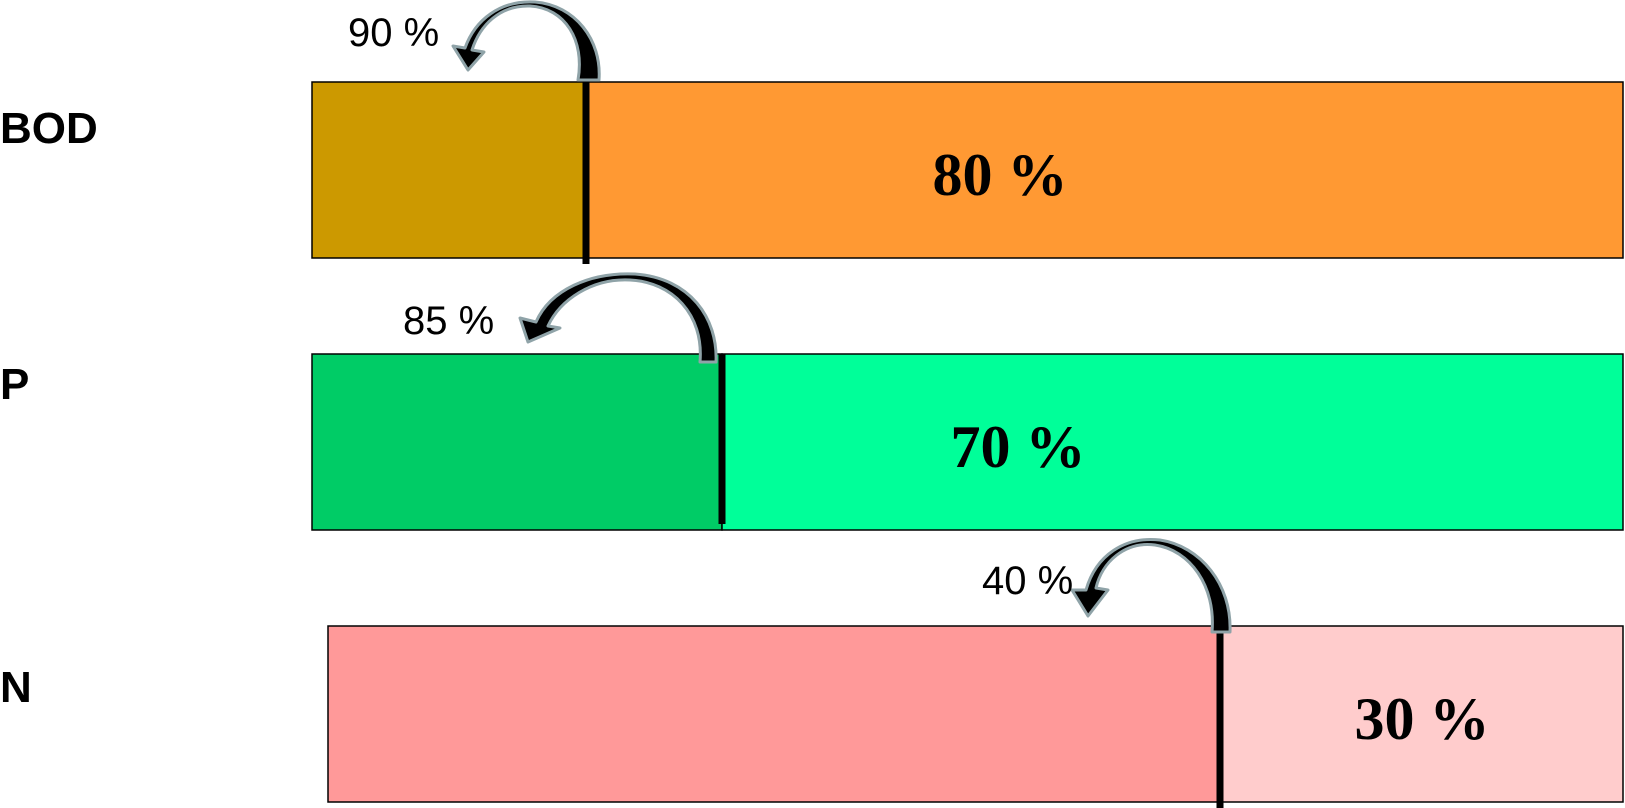  What do you see at coordinates (1104, 170) in the screenshot?
I see `bod-baseline-segment` at bounding box center [1104, 170].